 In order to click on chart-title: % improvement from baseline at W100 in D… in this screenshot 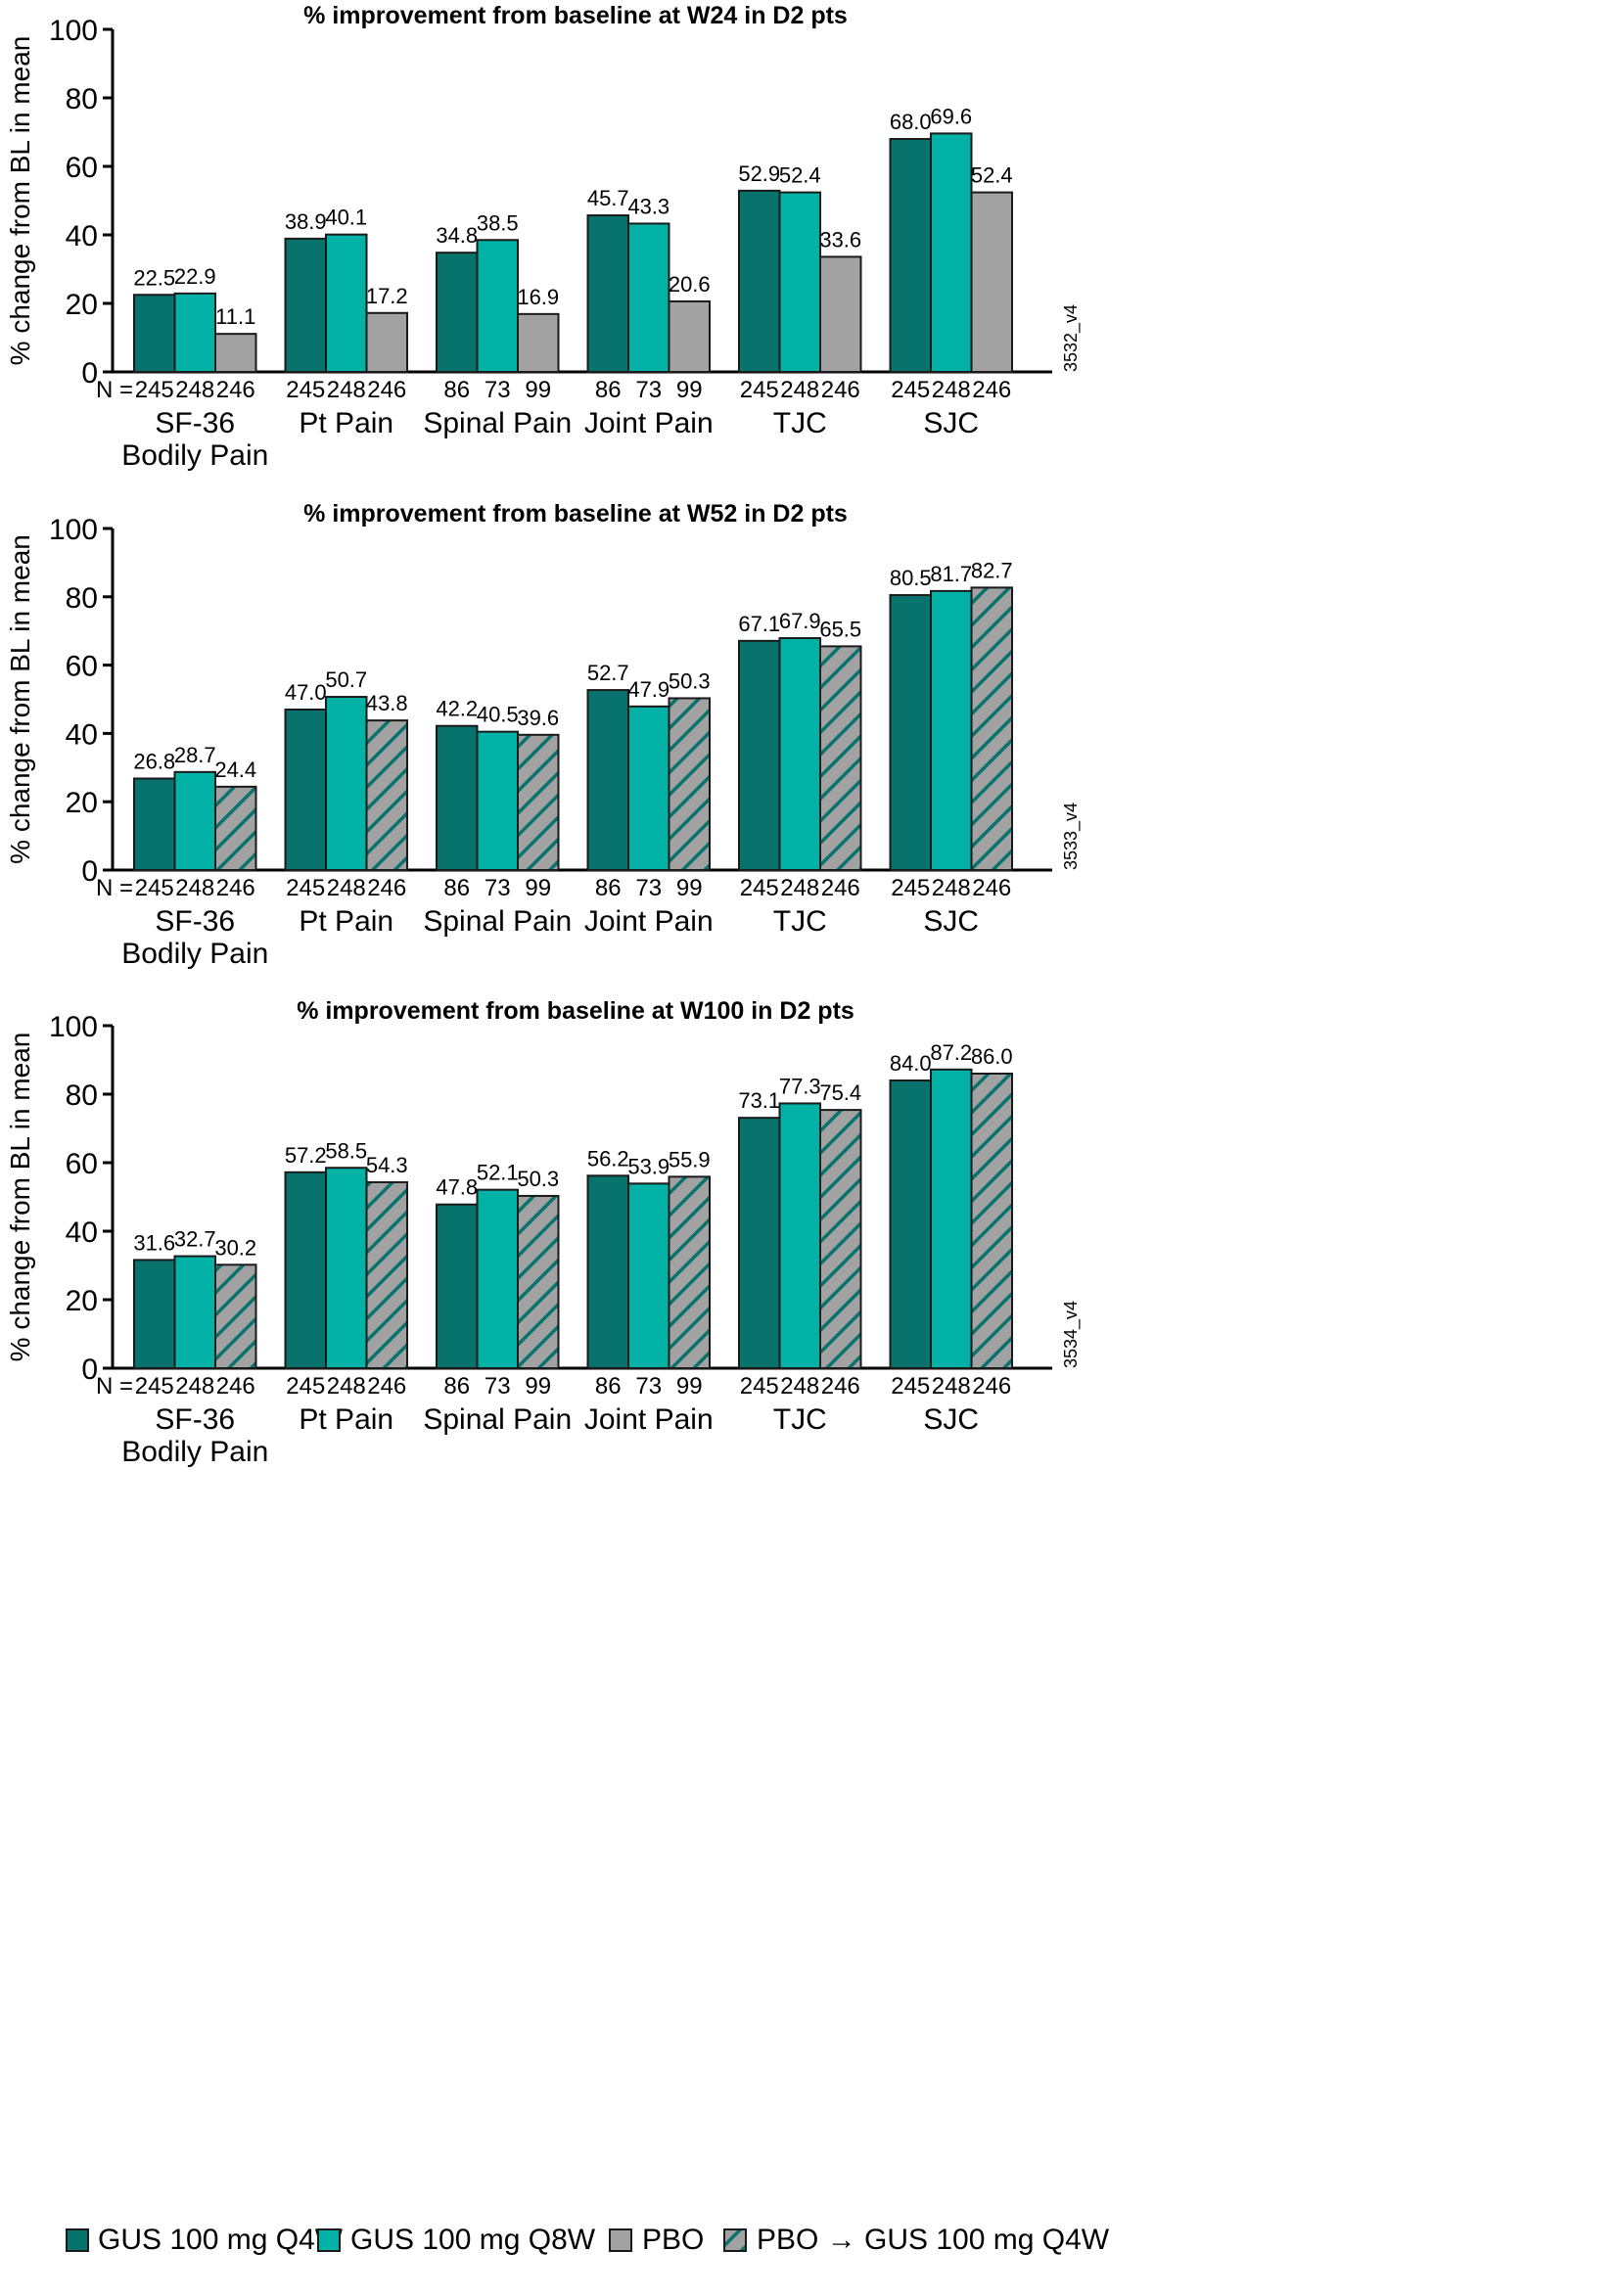, I will do `click(575, 1011)`.